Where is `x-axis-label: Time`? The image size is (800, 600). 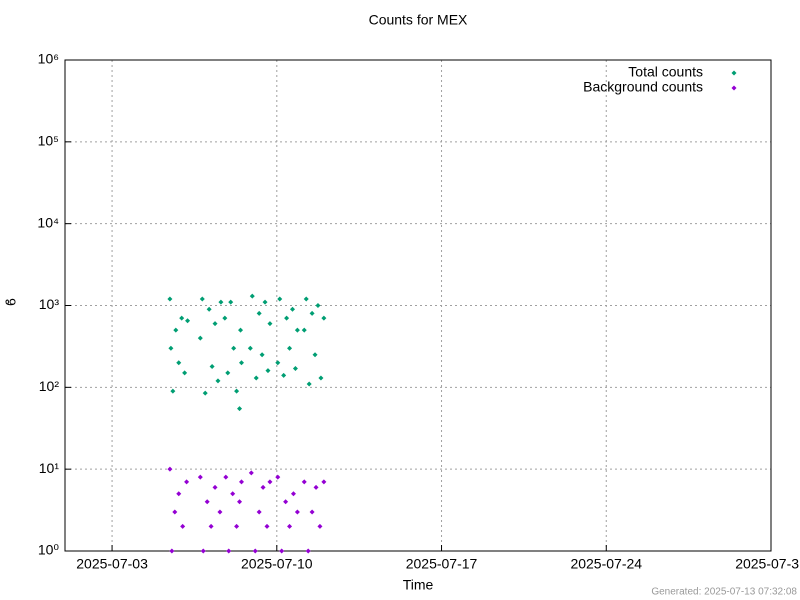 x-axis-label: Time is located at coordinates (418, 585).